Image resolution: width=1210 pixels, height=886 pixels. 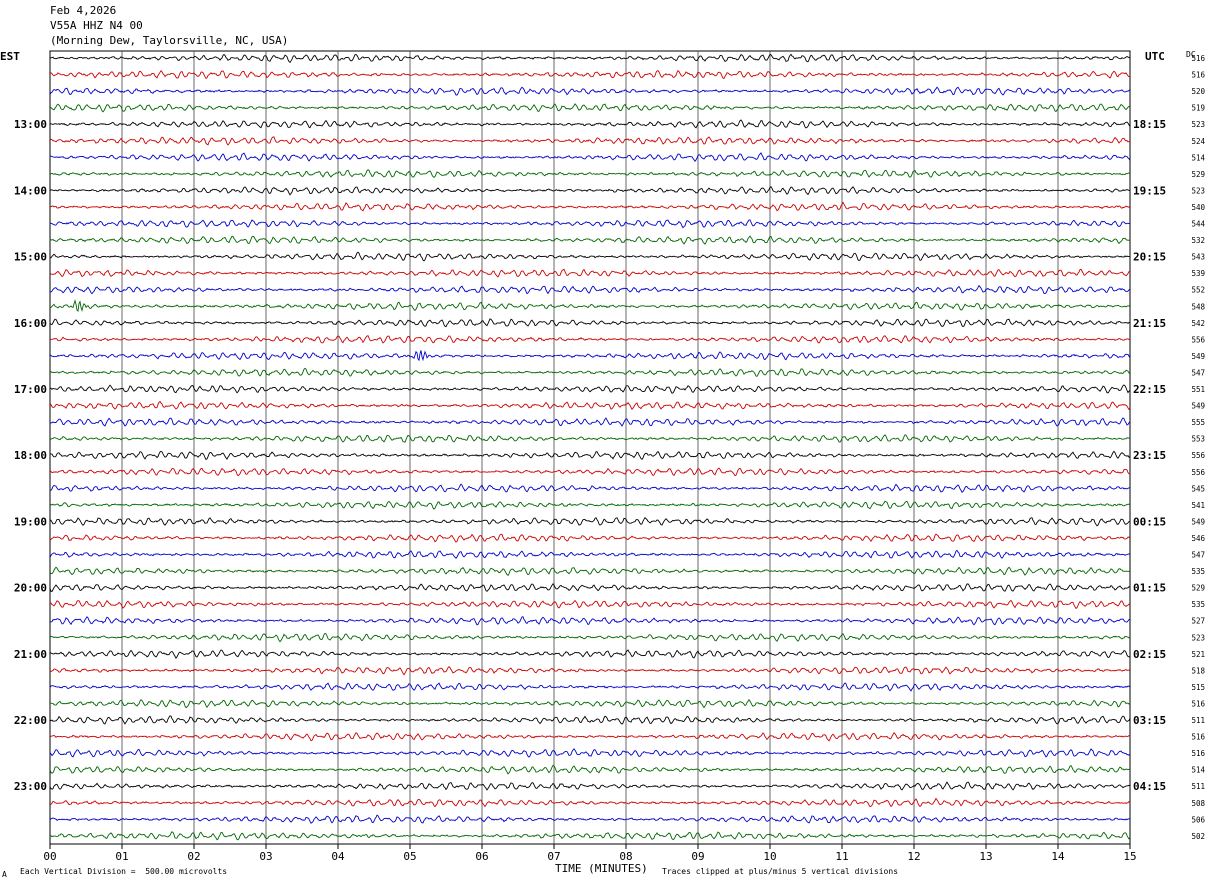 What do you see at coordinates (30, 654) in the screenshot?
I see `est-hour-label: 21:00` at bounding box center [30, 654].